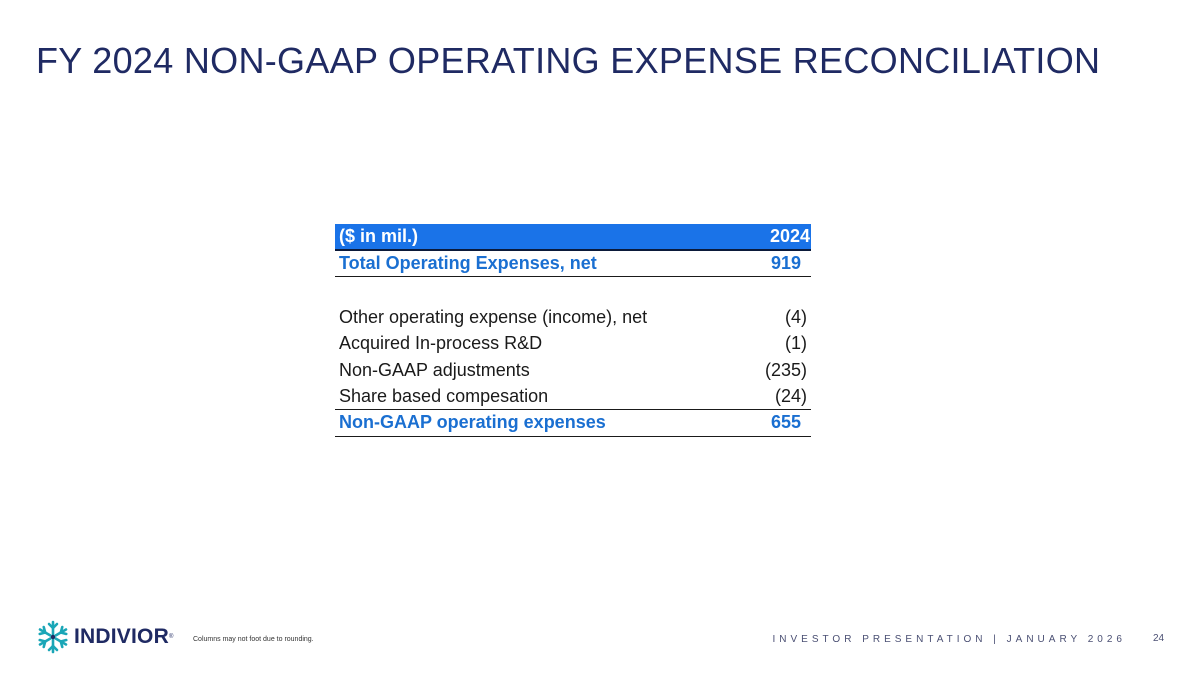 The height and width of the screenshot is (675, 1200). I want to click on row-value: (24), so click(790, 395).